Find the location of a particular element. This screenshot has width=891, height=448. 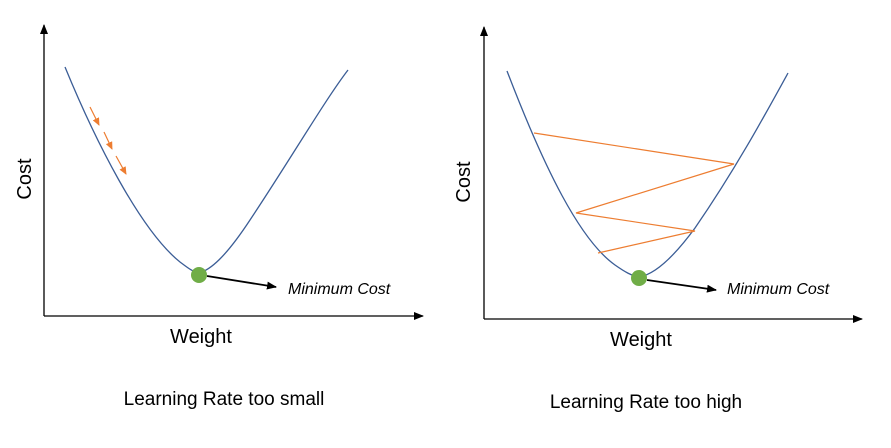

right-overshoot-steps is located at coordinates (634, 193).